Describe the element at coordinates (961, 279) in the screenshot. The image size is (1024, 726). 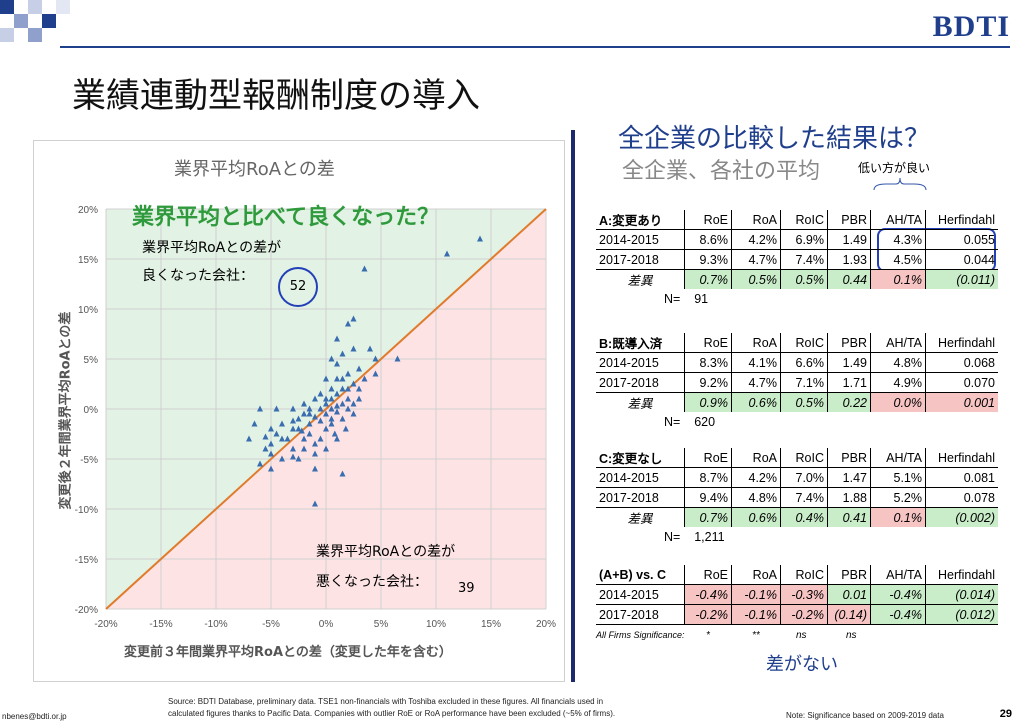
I see `diff-cell: (0.011)` at that location.